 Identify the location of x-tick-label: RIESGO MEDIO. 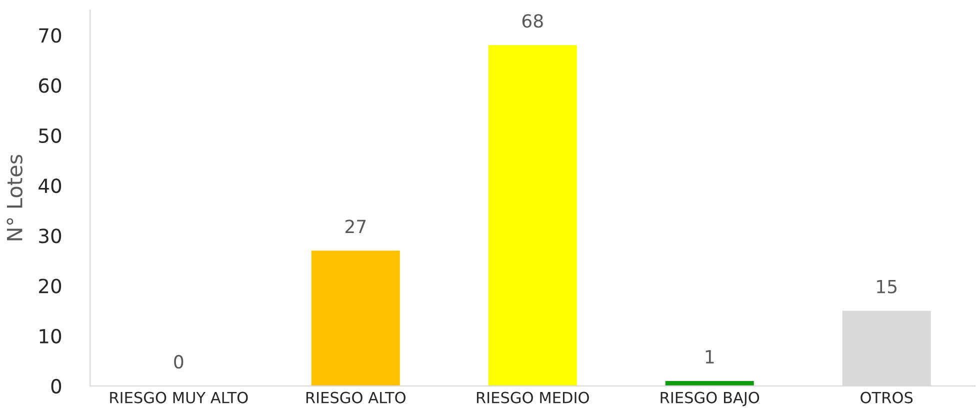
(532, 398).